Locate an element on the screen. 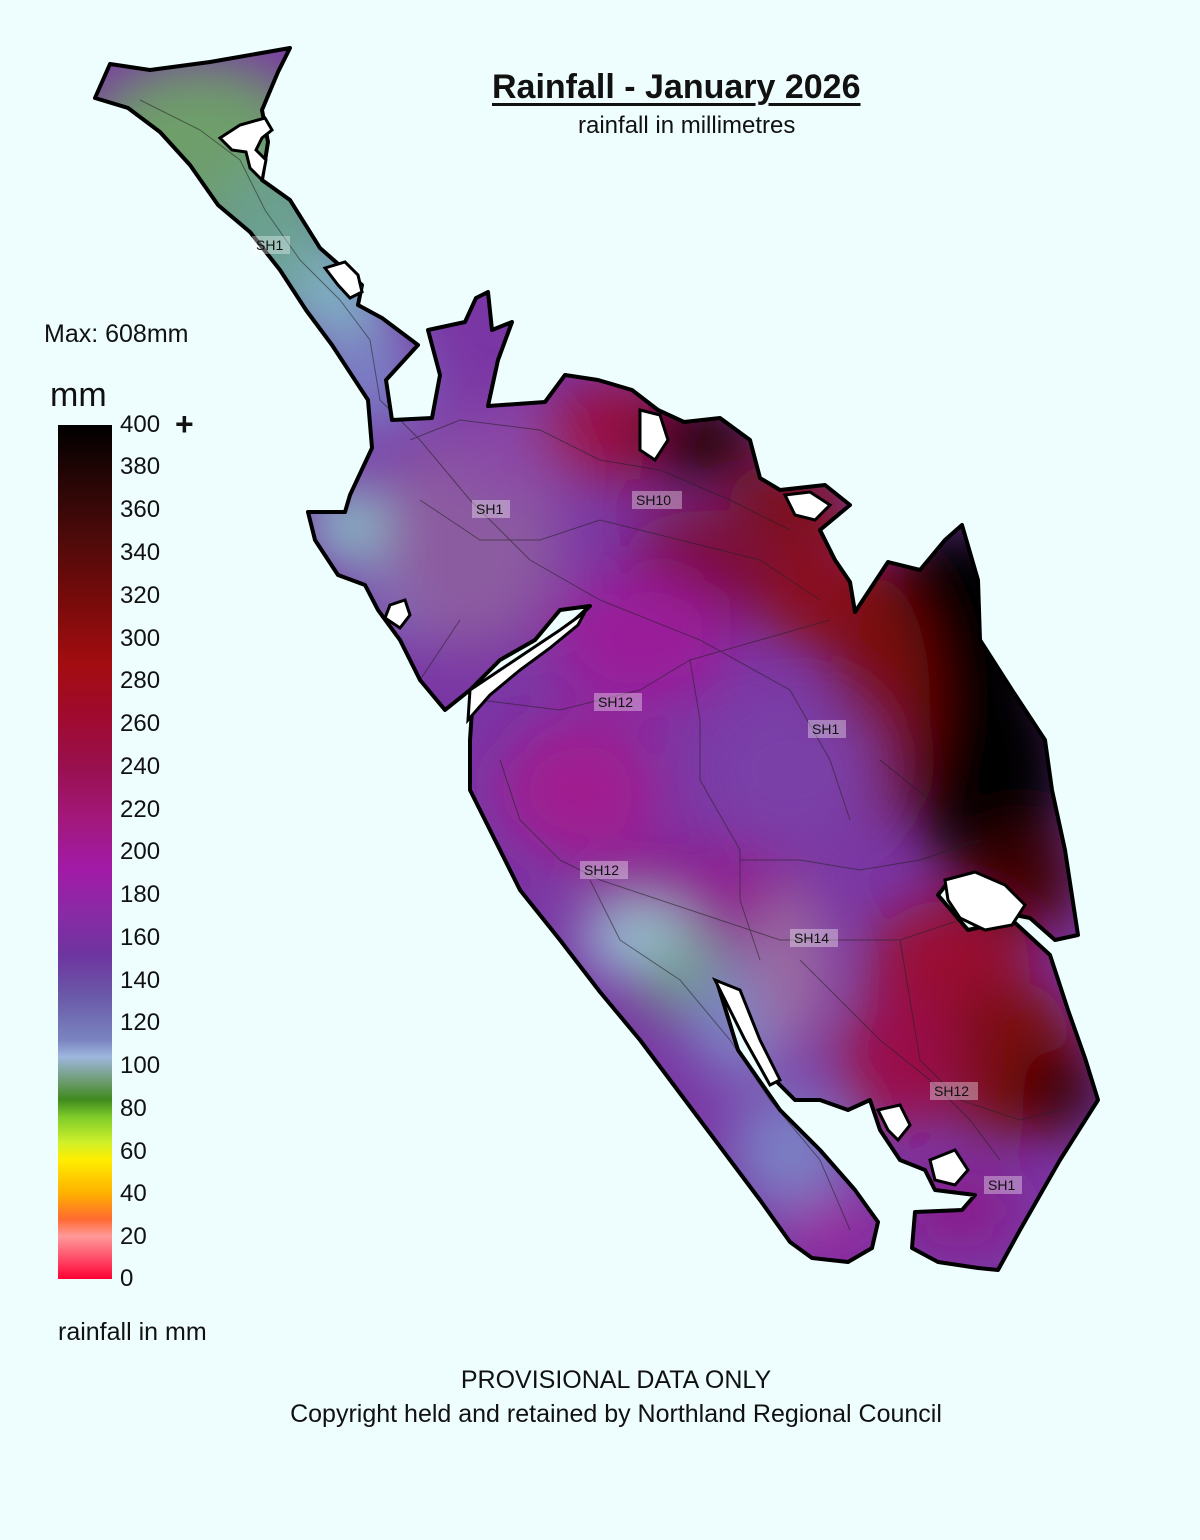  tick-label: 100 is located at coordinates (140, 1065).